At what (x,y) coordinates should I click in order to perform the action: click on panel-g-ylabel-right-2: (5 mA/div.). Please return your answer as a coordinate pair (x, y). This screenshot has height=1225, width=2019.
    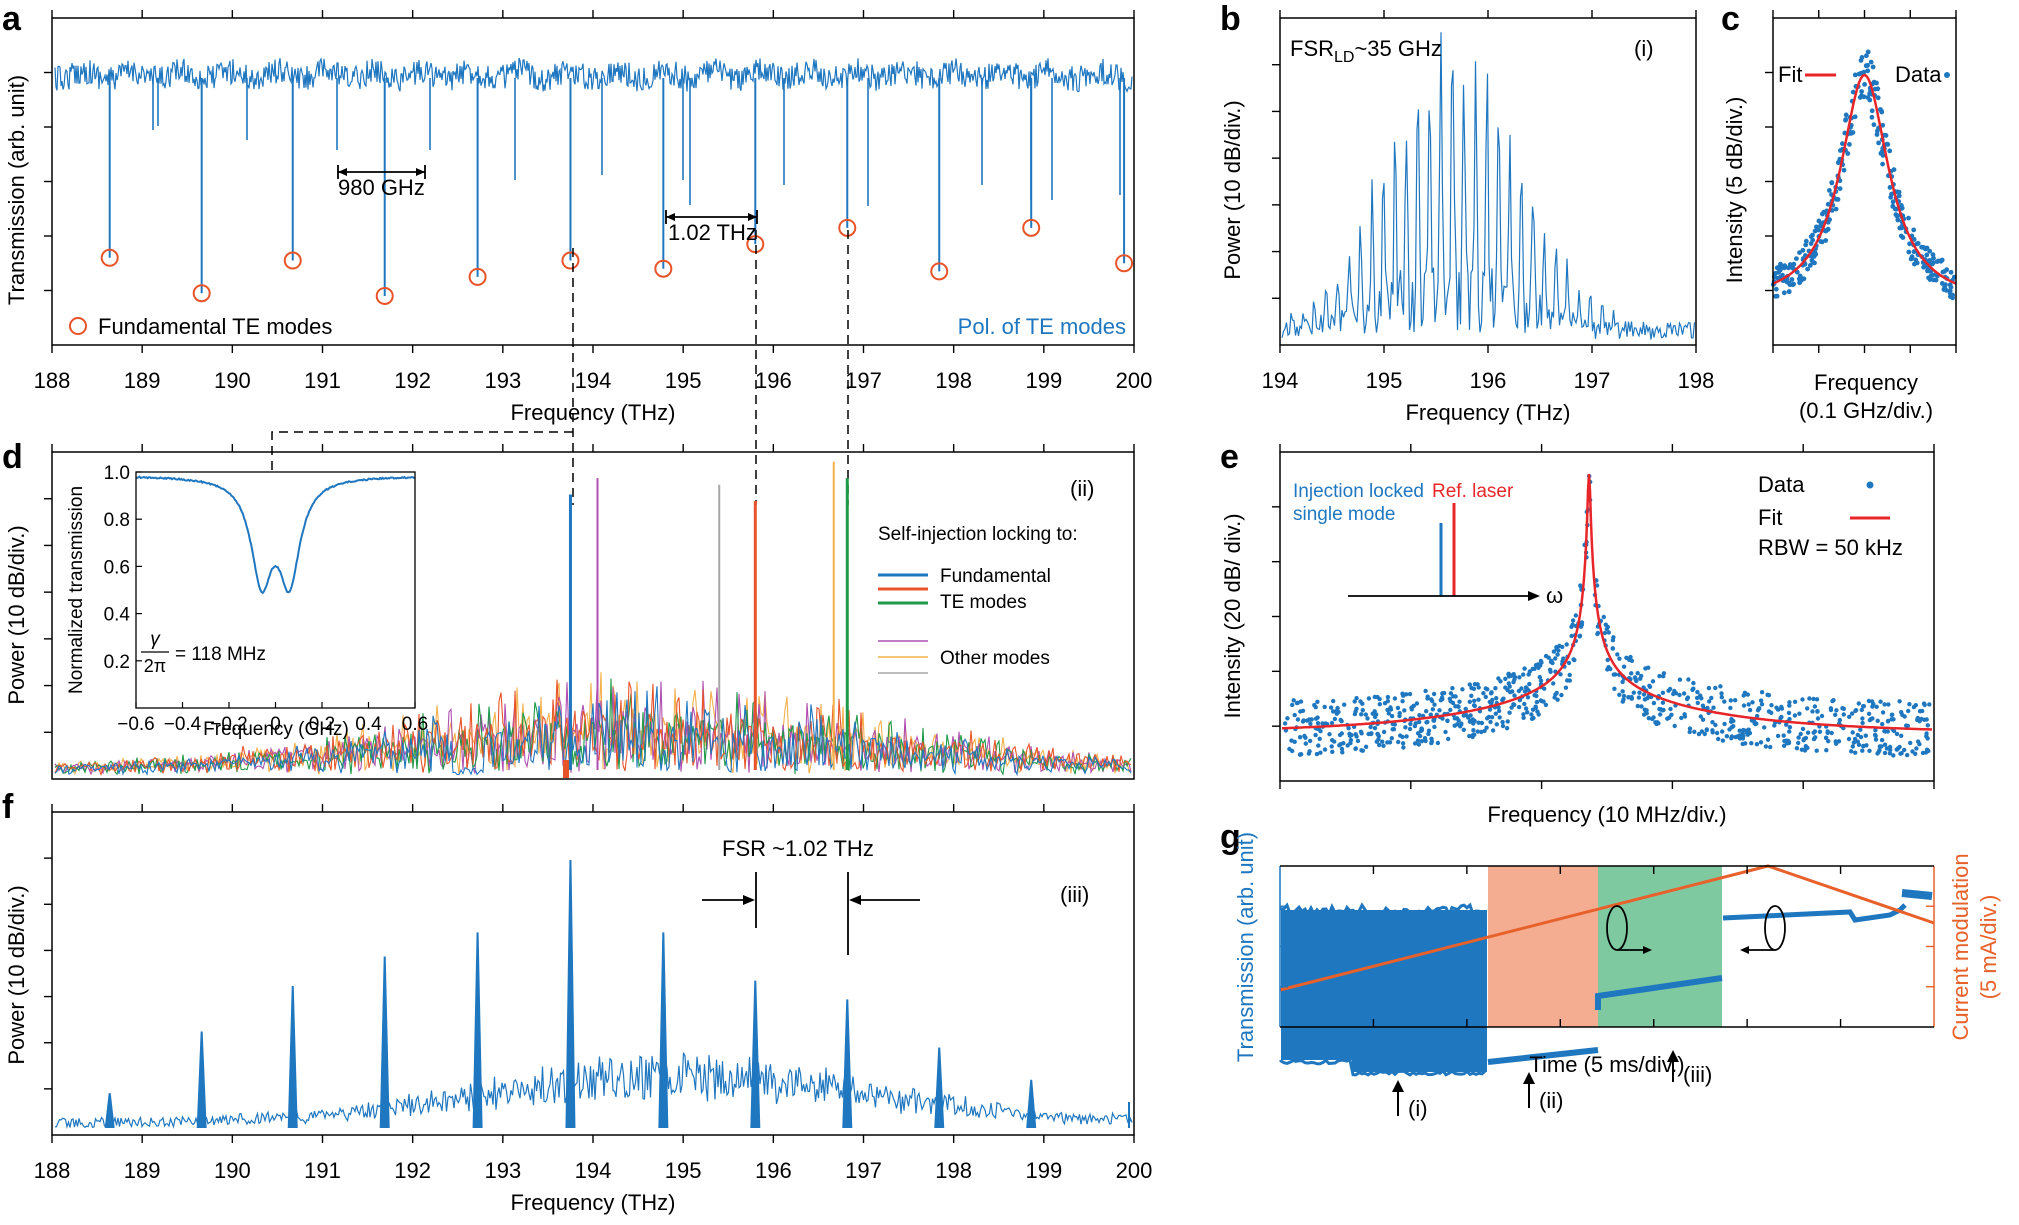
    Looking at the image, I should click on (1988, 947).